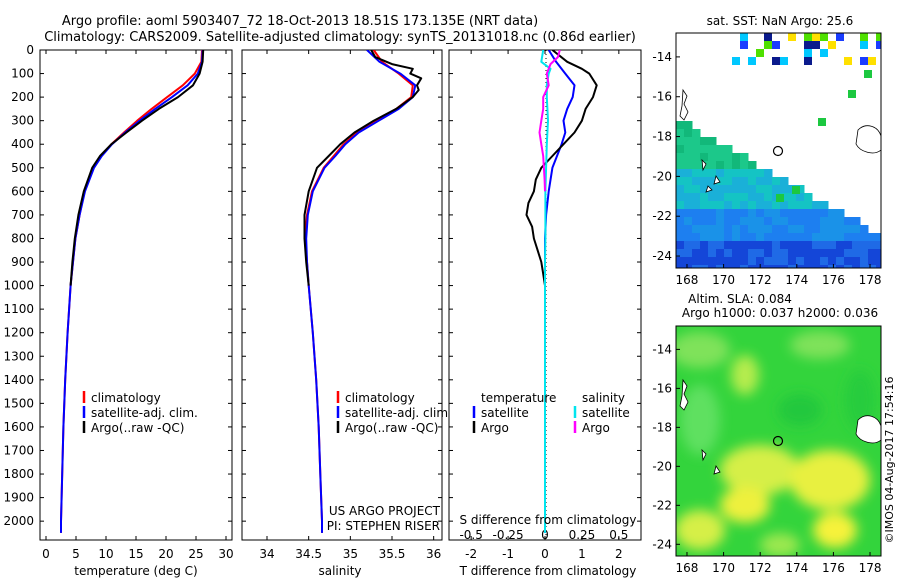  What do you see at coordinates (548, 520) in the screenshot?
I see `s-difference-label: S difference from climatology` at bounding box center [548, 520].